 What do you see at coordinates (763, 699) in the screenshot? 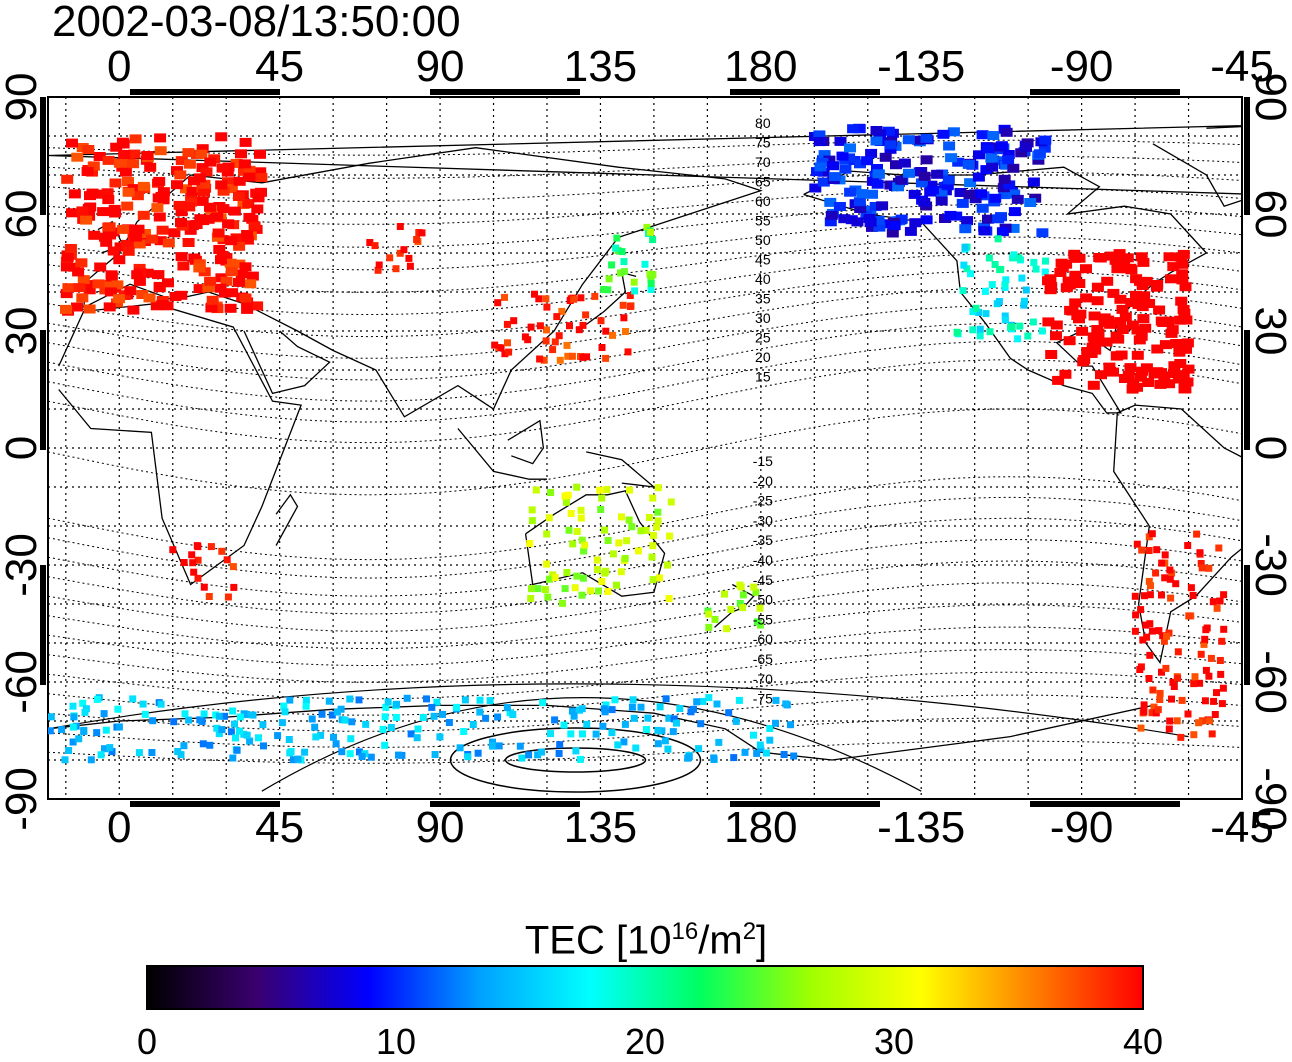
I see `contour-label-south: -75` at bounding box center [763, 699].